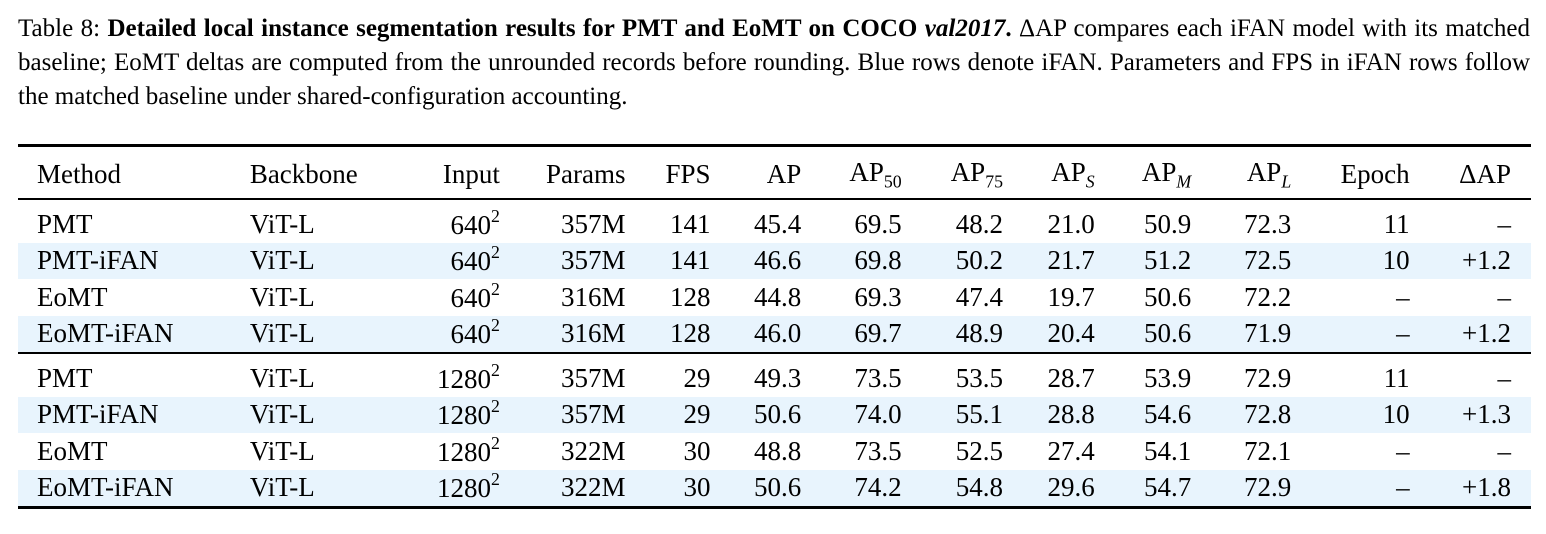  Describe the element at coordinates (1049, 260) in the screenshot. I see `cell-aps: 21.7` at that location.